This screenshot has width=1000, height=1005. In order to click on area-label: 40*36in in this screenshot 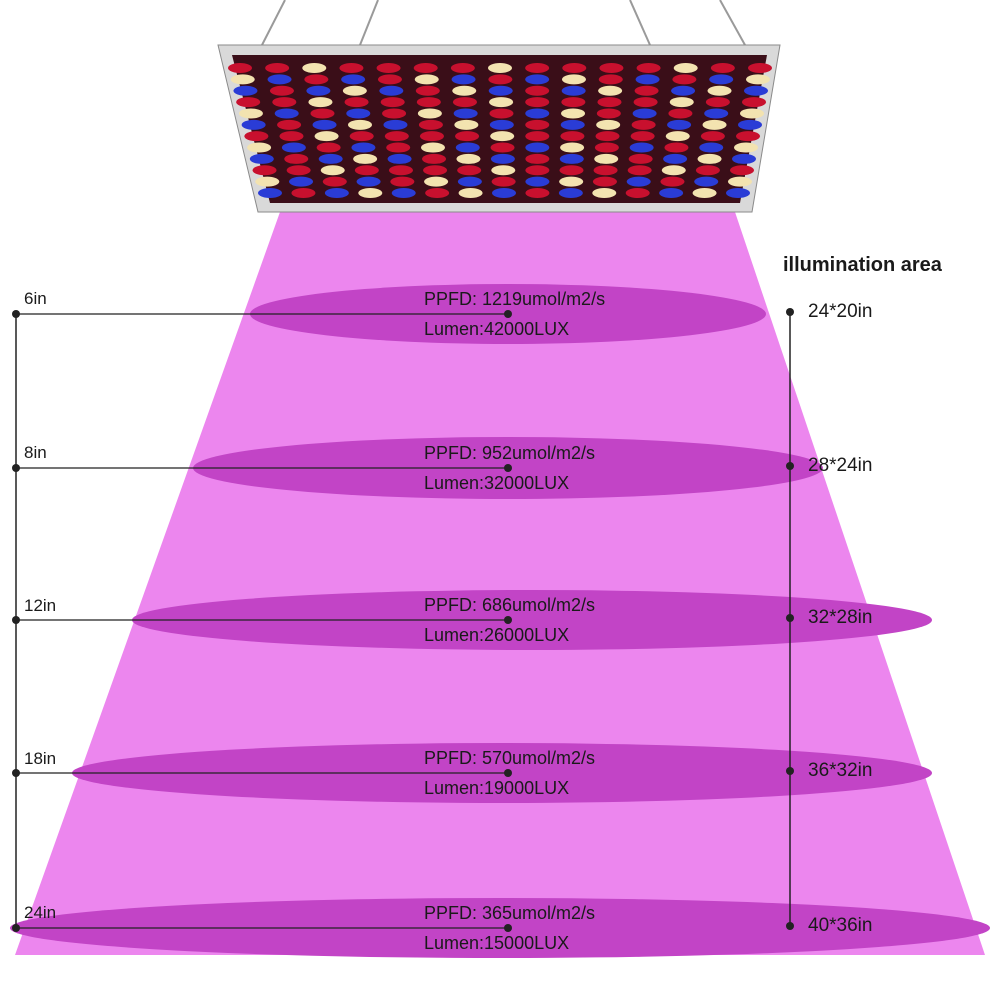, I will do `click(840, 925)`.